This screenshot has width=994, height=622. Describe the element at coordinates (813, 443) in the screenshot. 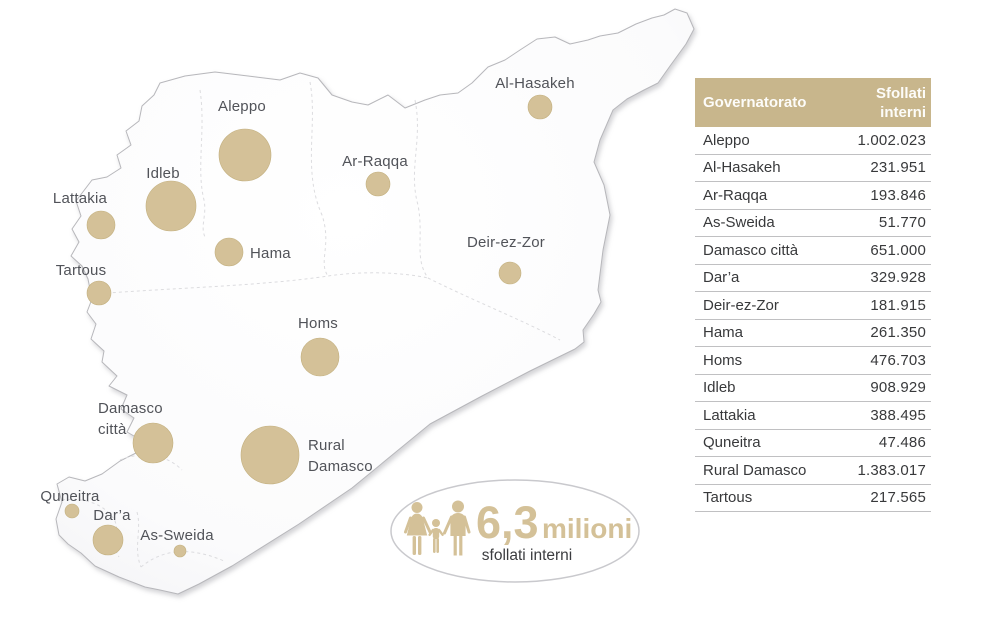

I see `table-row: Quneitra 47.486` at that location.